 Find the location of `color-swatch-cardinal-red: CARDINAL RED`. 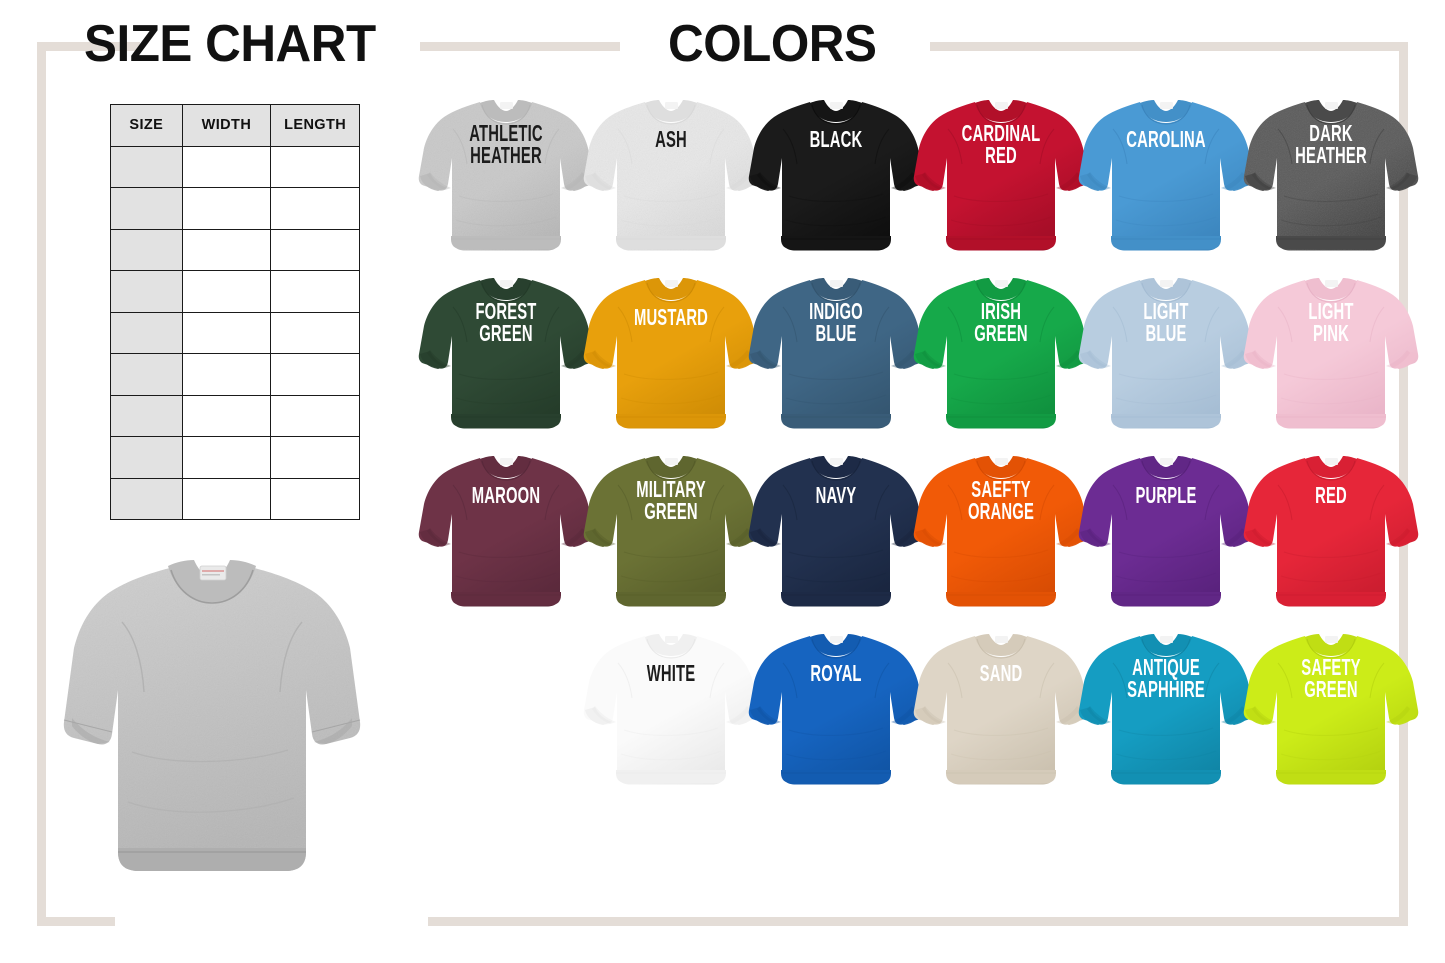

color-swatch-cardinal-red: CARDINAL RED is located at coordinates (1001, 184).